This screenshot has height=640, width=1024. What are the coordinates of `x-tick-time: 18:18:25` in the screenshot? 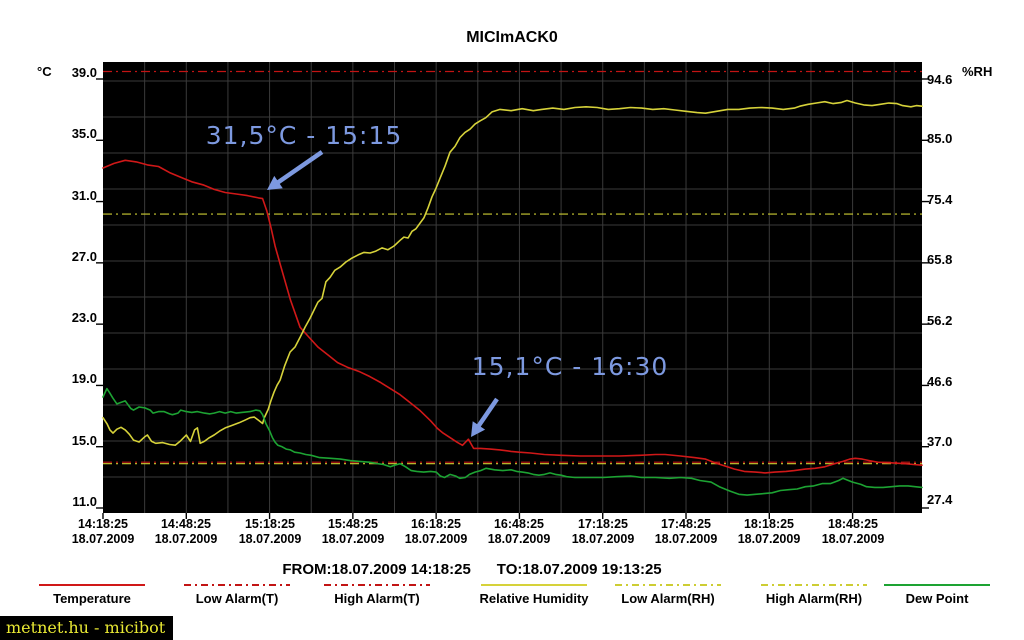 It's located at (769, 524).